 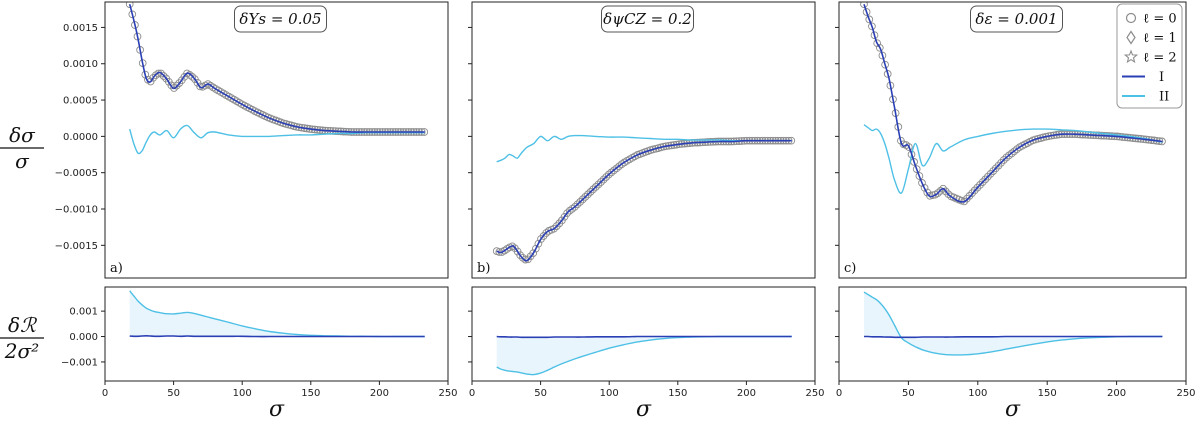 What do you see at coordinates (76, 246) in the screenshot?
I see `y-tick-label-top: −0.0015` at bounding box center [76, 246].